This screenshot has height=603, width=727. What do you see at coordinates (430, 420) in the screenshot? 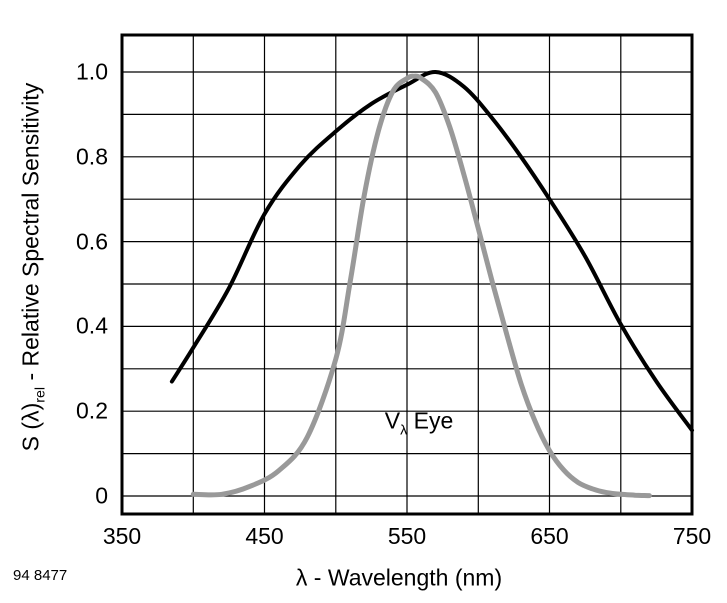
I see `eye-curve-label-suffix: Eye` at bounding box center [430, 420].